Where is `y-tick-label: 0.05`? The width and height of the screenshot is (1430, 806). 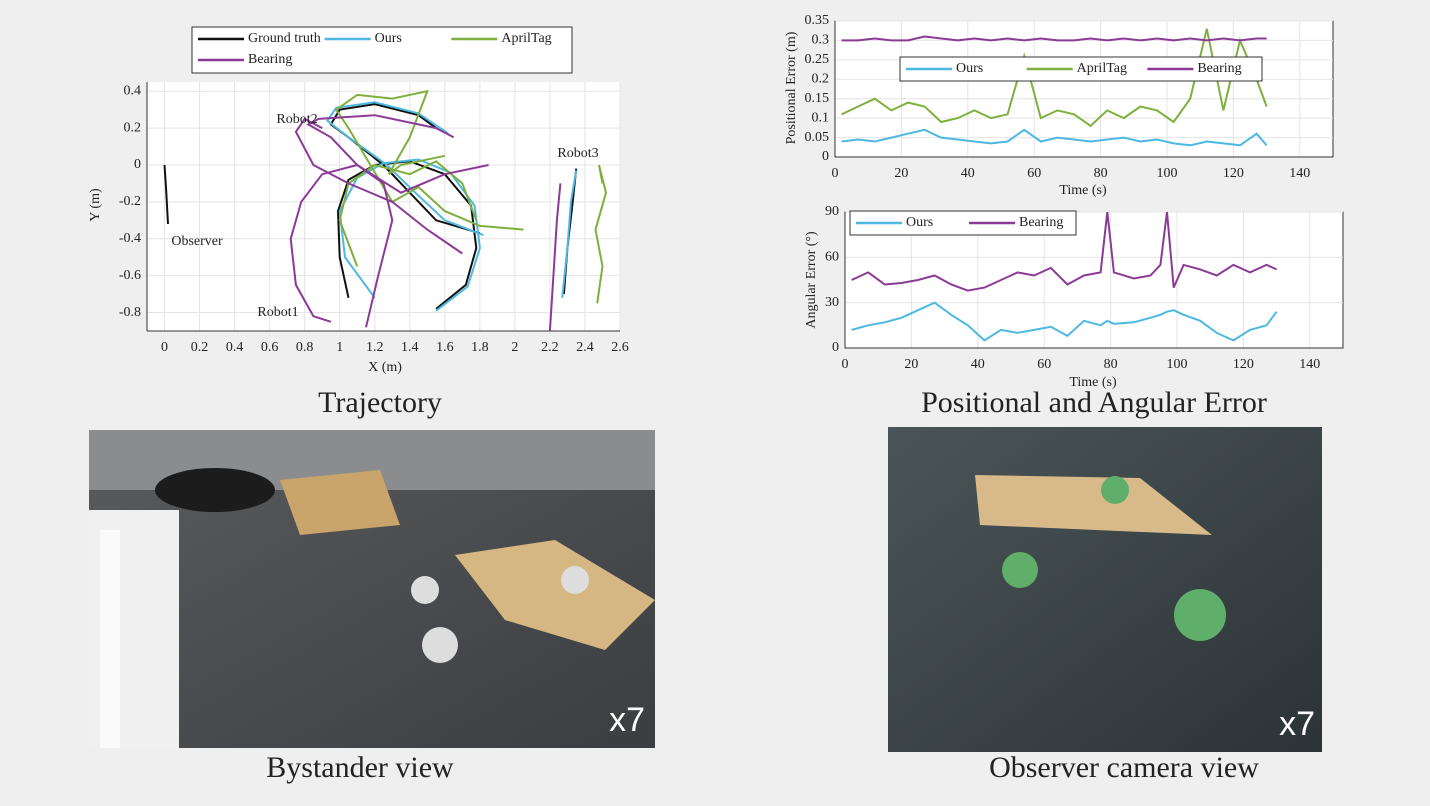 y-tick-label: 0.05 is located at coordinates (817, 137).